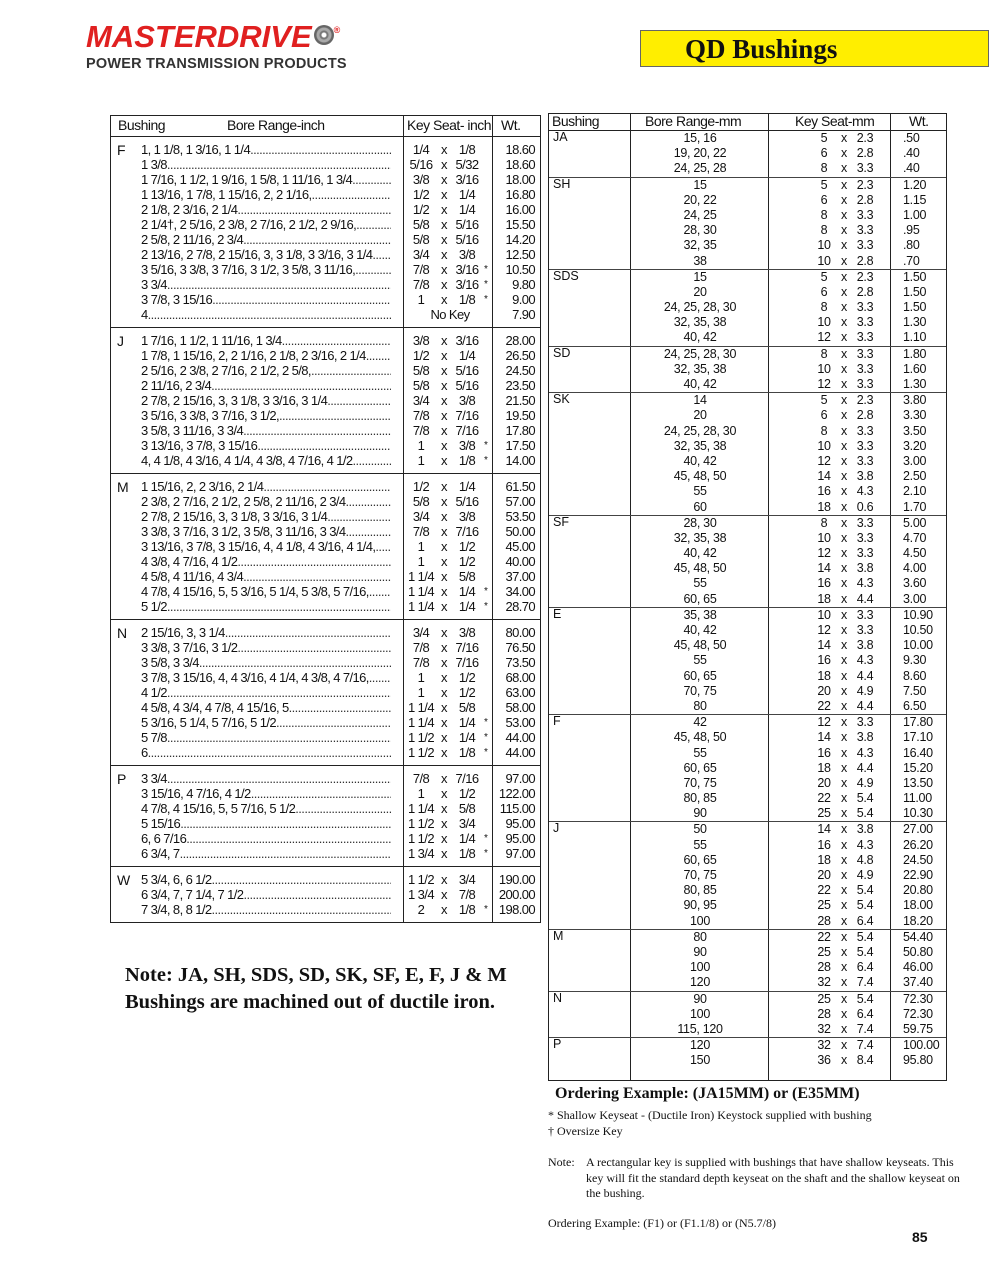 The height and width of the screenshot is (1280, 989). What do you see at coordinates (266, 838) in the screenshot?
I see `bore-range: 6, 6 7/16` at bounding box center [266, 838].